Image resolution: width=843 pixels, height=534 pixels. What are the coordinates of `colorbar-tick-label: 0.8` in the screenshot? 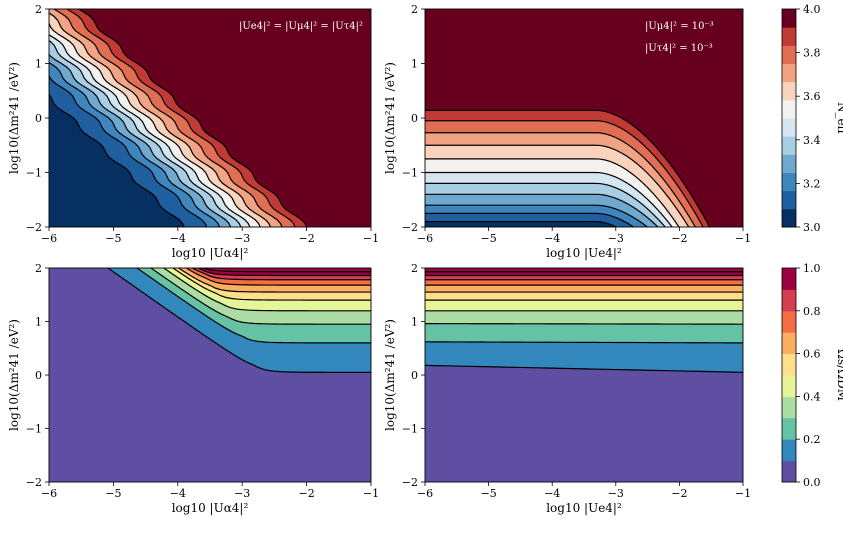 It's located at (812, 311).